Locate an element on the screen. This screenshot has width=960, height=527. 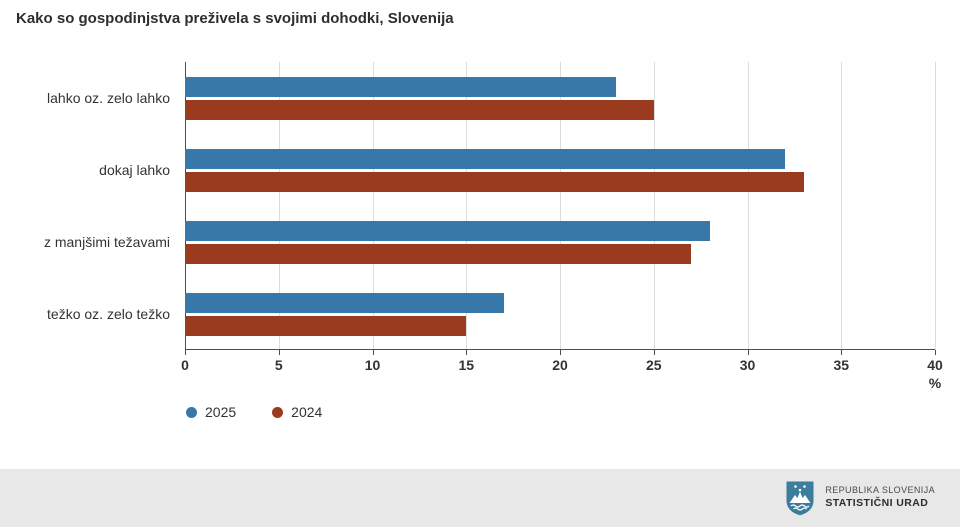
category-label: težko oz. zelo težko is located at coordinates (108, 314).